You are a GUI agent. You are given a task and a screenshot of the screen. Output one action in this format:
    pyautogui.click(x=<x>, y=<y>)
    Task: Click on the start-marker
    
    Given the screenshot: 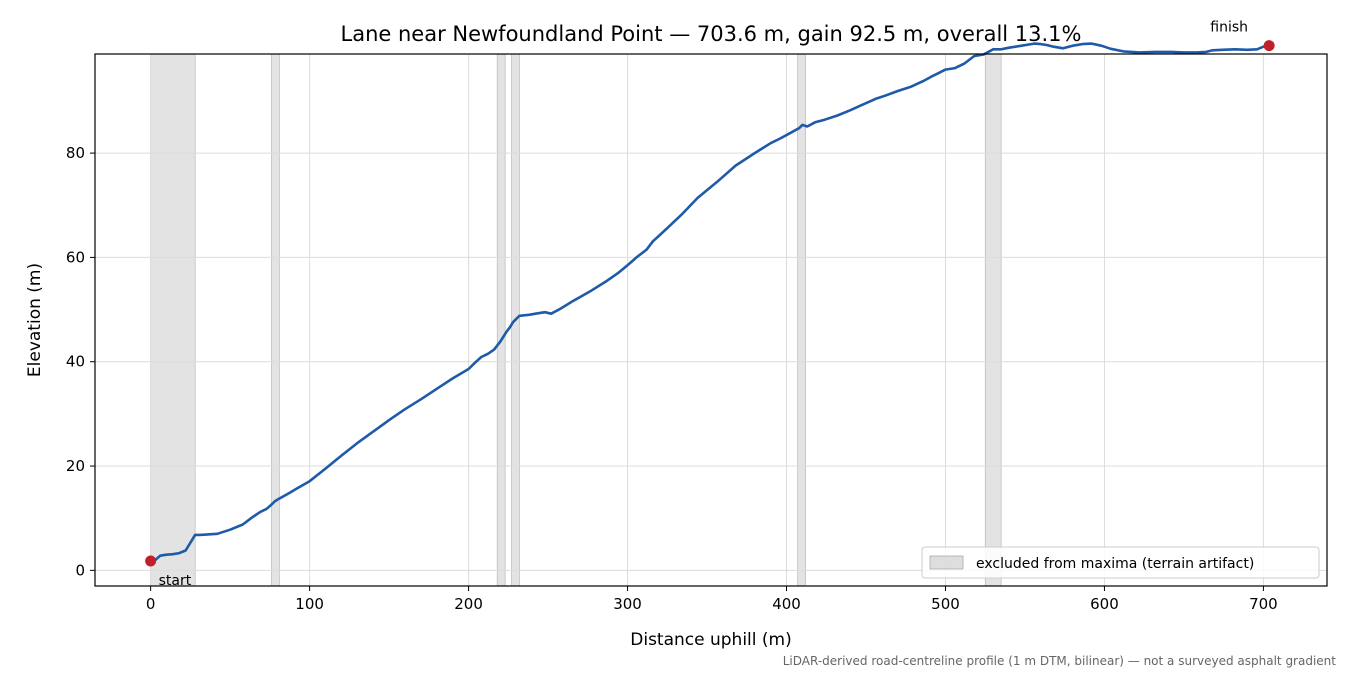 What is the action you would take?
    pyautogui.click(x=151, y=561)
    